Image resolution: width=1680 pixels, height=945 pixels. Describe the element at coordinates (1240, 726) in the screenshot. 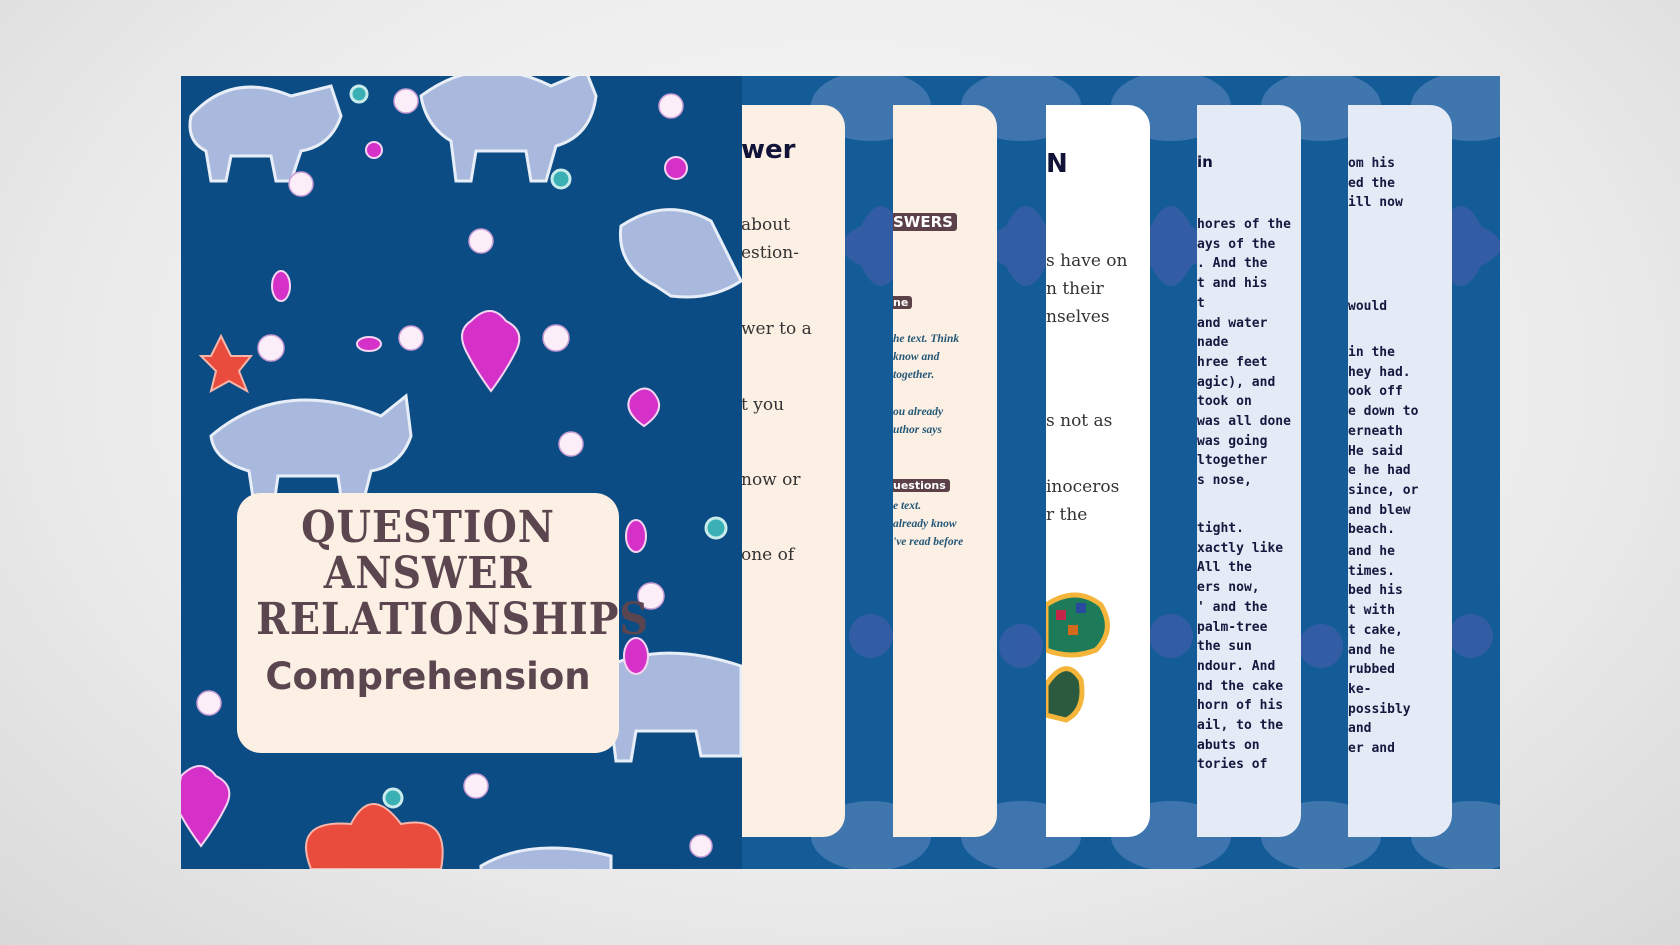

I see `text-line: ail, to the` at that location.